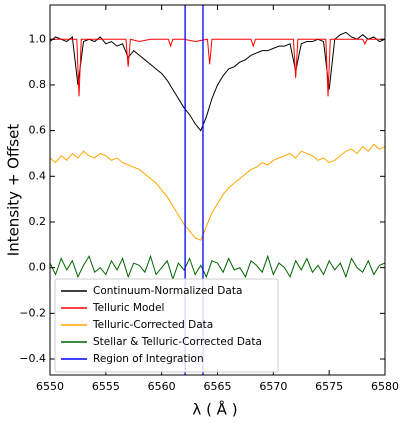 Image resolution: width=400 pixels, height=425 pixels. What do you see at coordinates (214, 409) in the screenshot?
I see `x-axis-label: λ ( Å )` at bounding box center [214, 409].